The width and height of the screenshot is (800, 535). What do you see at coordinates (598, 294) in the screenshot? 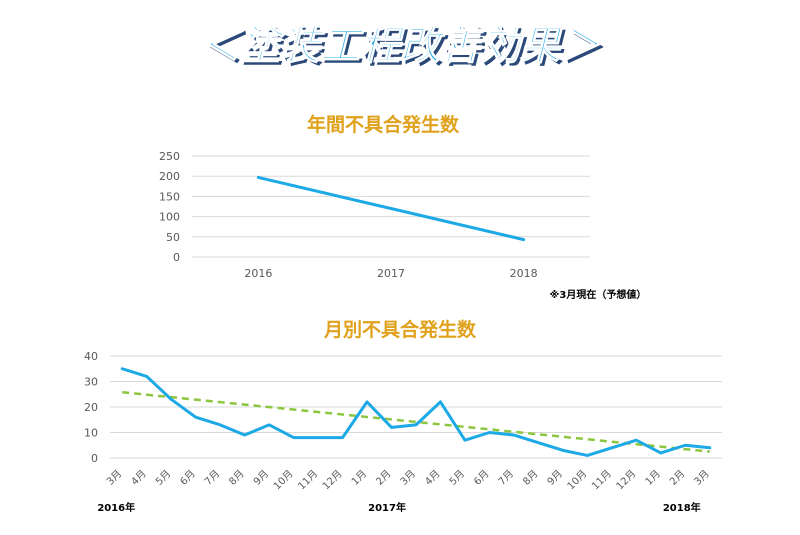
I see `annual-note: ※3月現在（予想値）` at bounding box center [598, 294].